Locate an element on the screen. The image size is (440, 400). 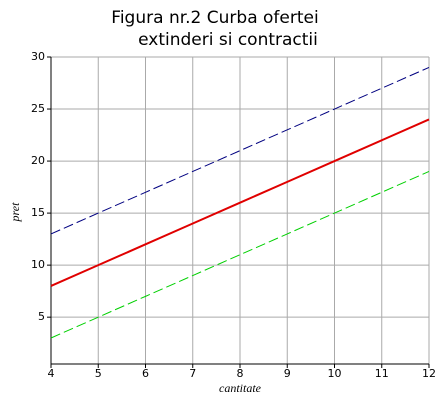
chart-title: Figura nr.2 Curba ofertei is located at coordinates (214, 18).